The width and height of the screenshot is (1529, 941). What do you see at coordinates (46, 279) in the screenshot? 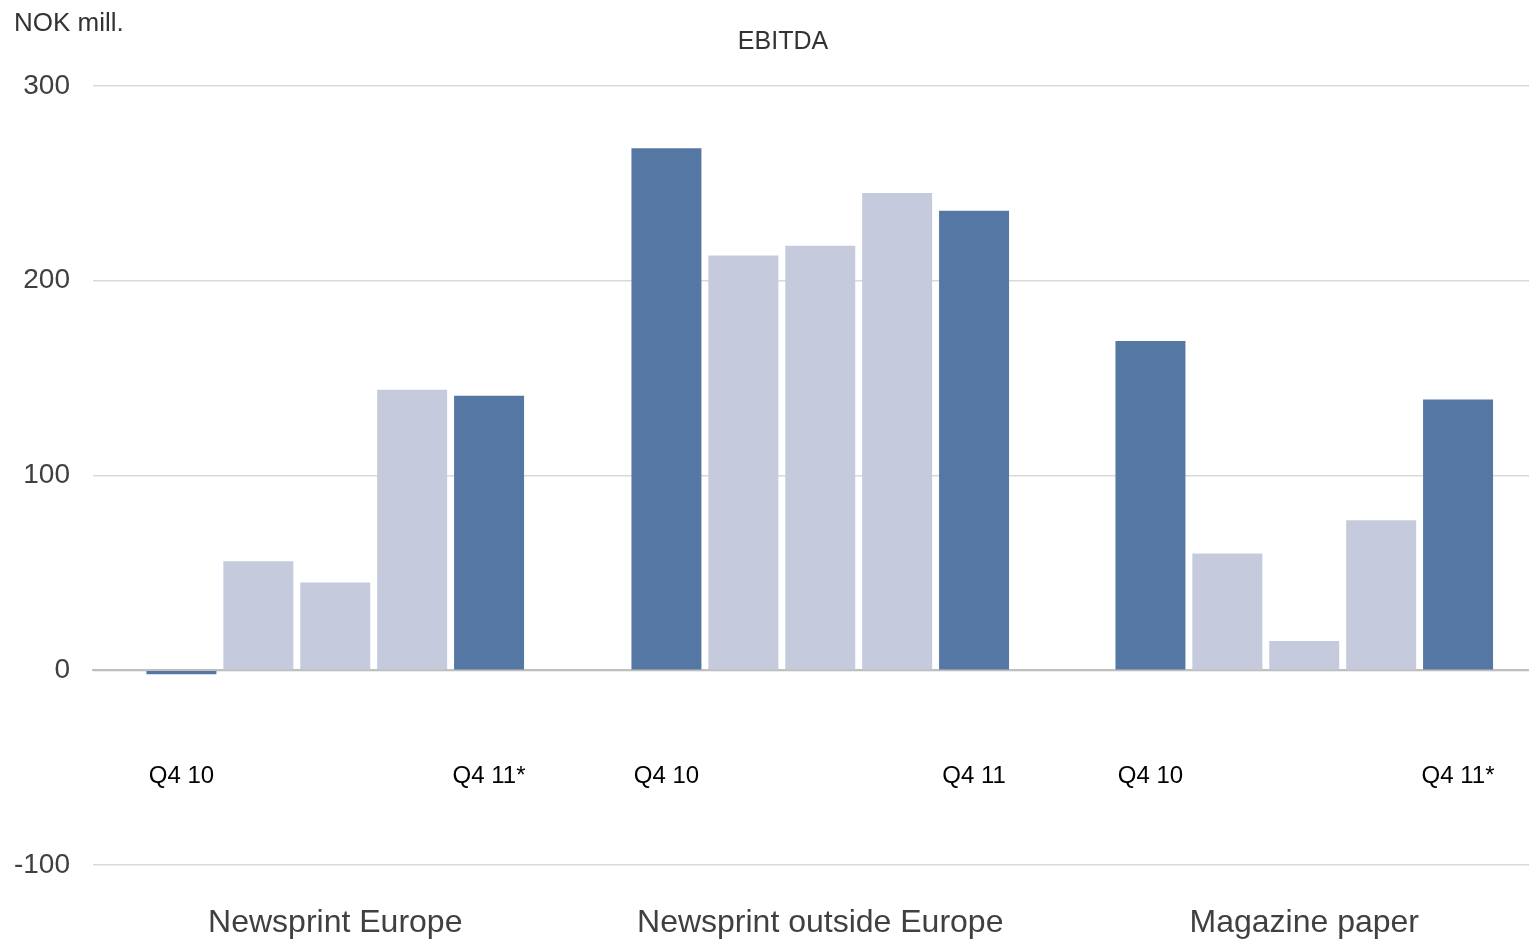
I see `y-tick-label: 200` at bounding box center [46, 279].